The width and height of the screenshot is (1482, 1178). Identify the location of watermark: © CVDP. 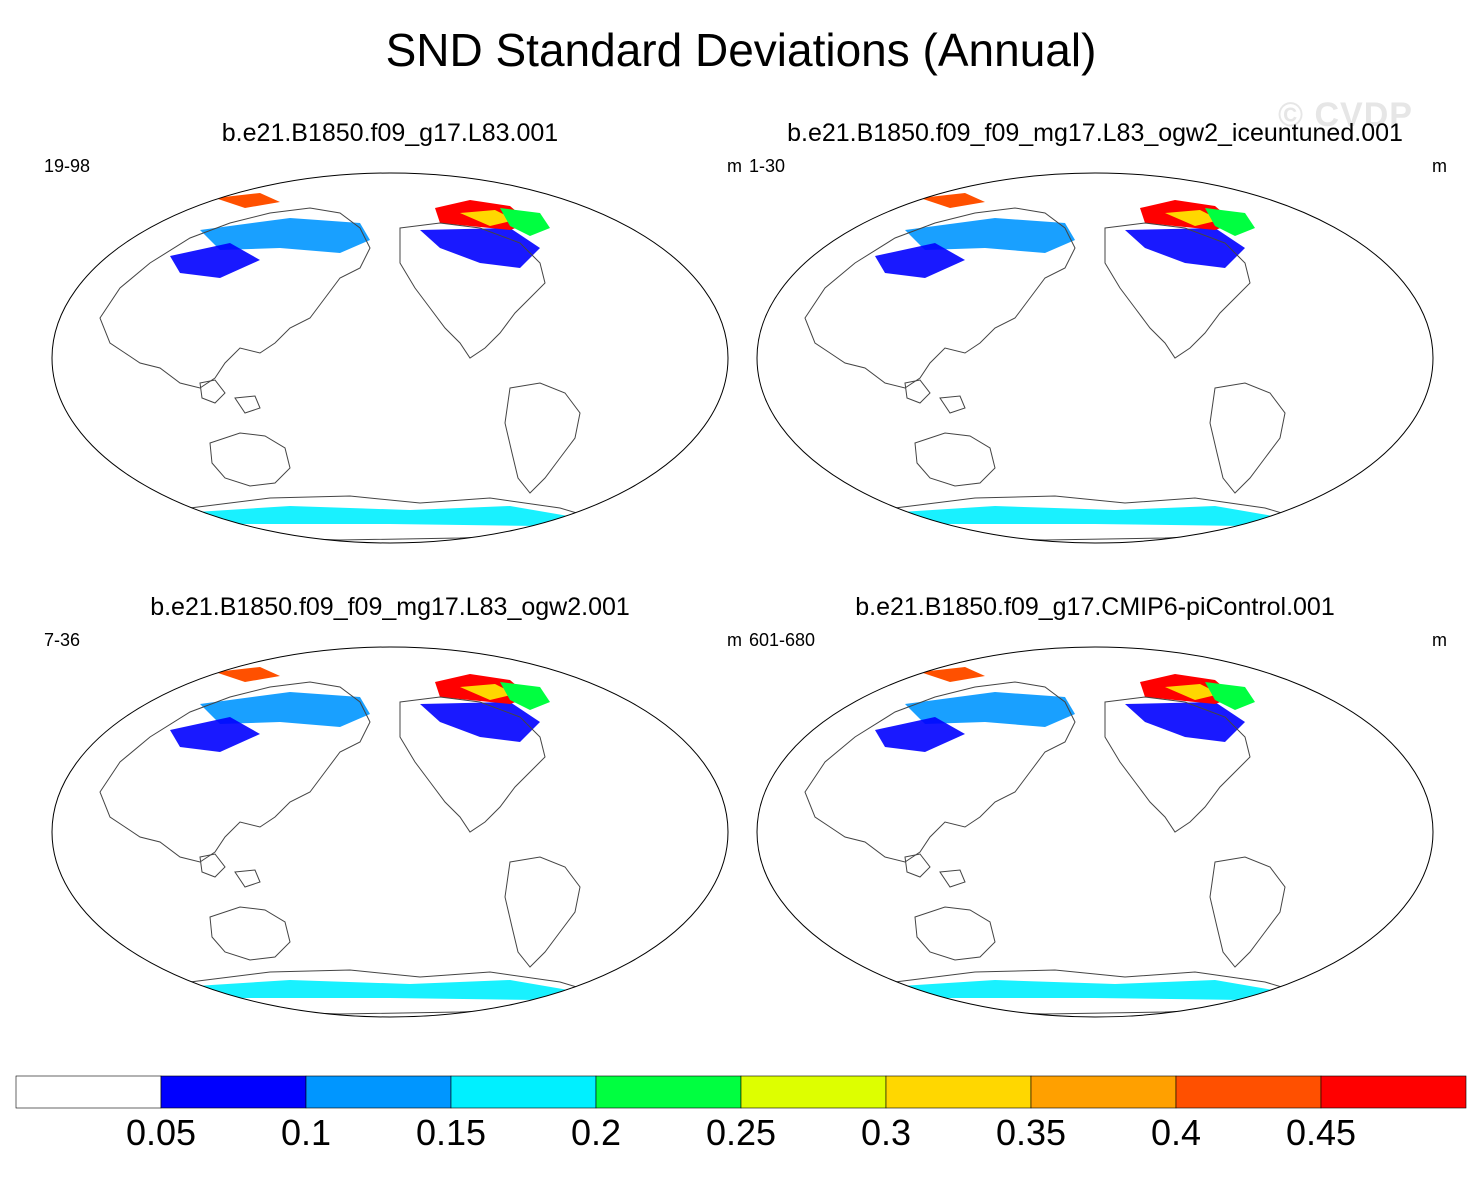
(1345, 115).